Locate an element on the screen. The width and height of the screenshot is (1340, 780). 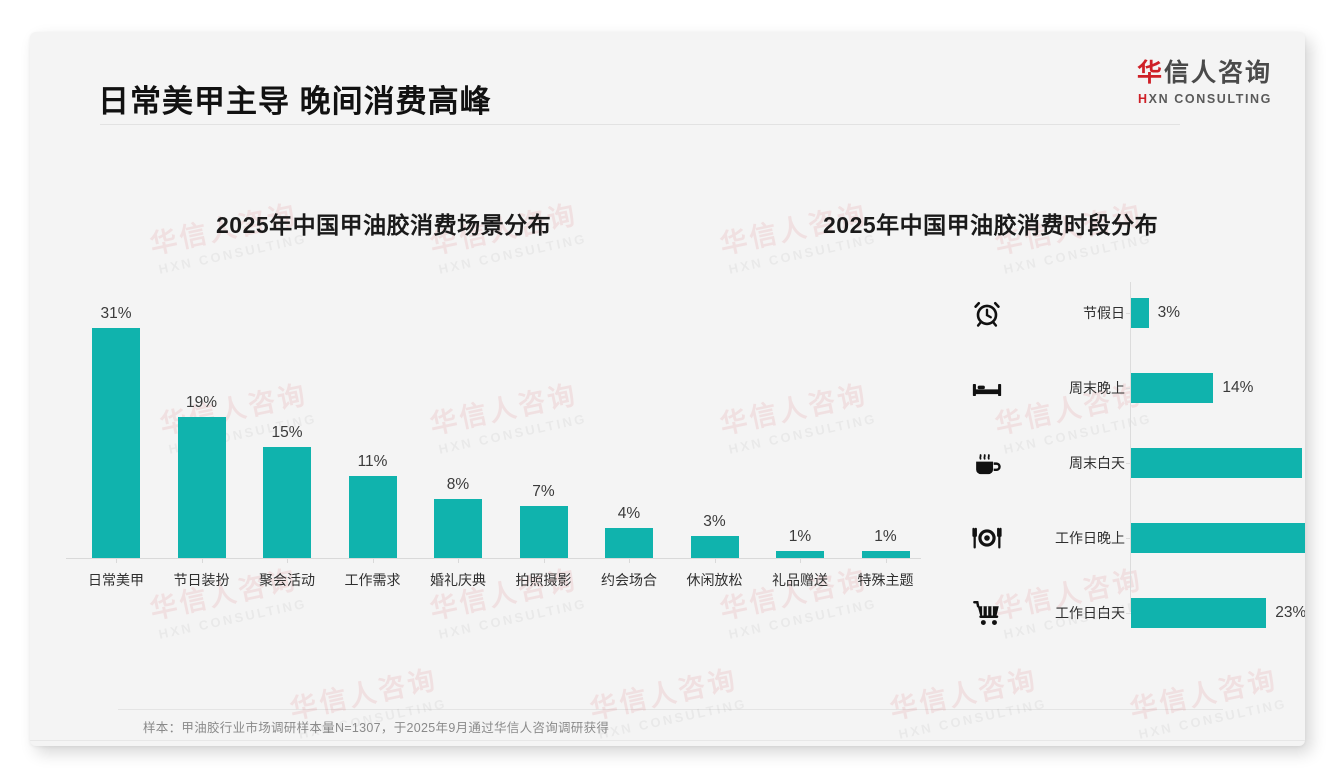
column-category-label: 工作需求 is located at coordinates (372, 580).